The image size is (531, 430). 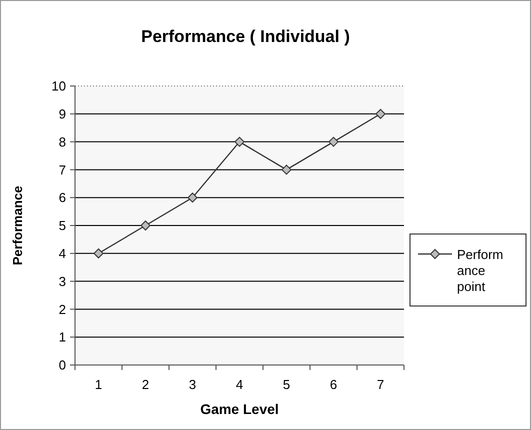 What do you see at coordinates (62, 253) in the screenshot?
I see `y-tick-label: 4` at bounding box center [62, 253].